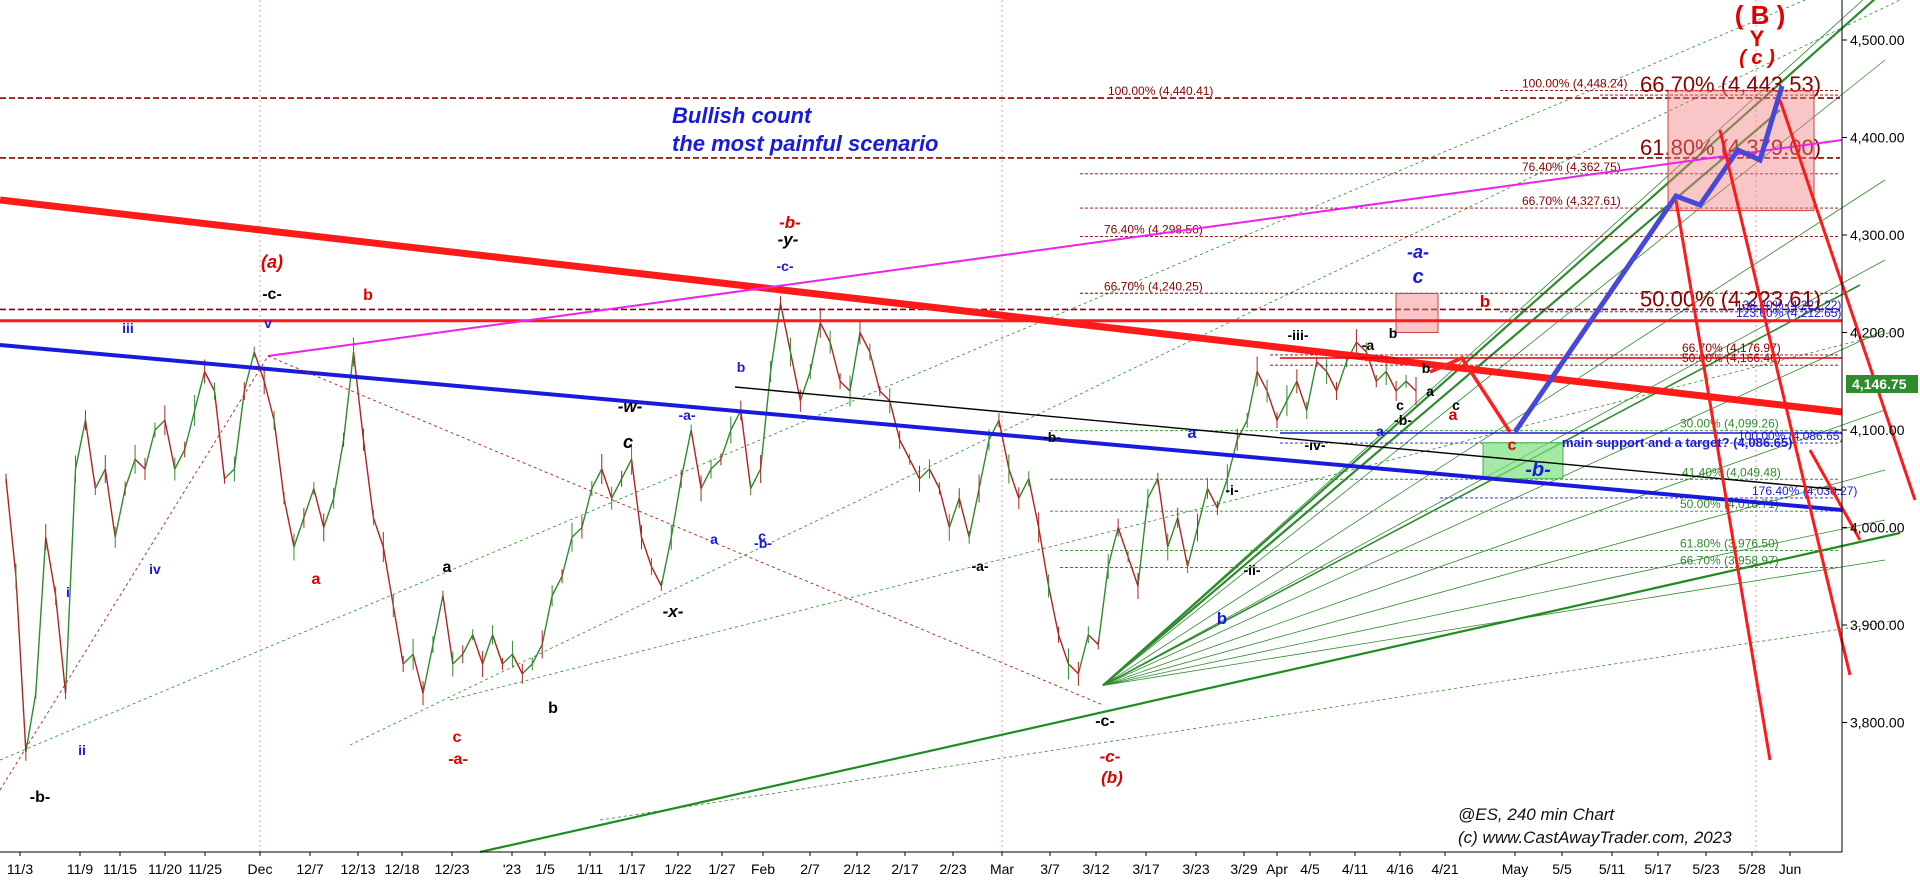 The width and height of the screenshot is (1920, 882). Describe the element at coordinates (1731, 348) in the screenshot. I see `fib-level-label: 66.70% (4,176.97)` at that location.